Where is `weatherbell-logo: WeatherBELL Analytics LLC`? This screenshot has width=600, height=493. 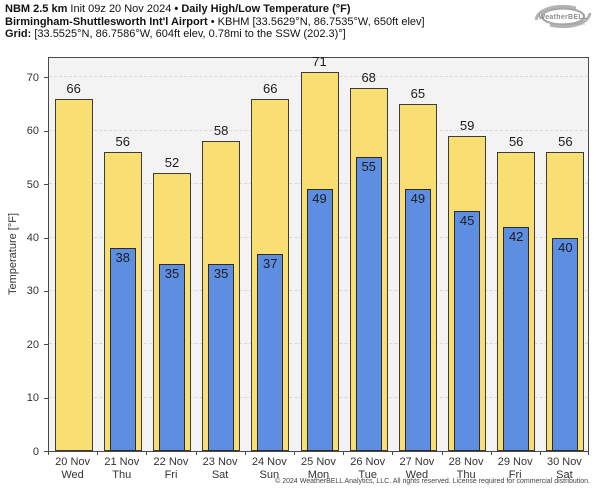 weatherbell-logo: WeatherBELL Analytics LLC is located at coordinates (563, 16).